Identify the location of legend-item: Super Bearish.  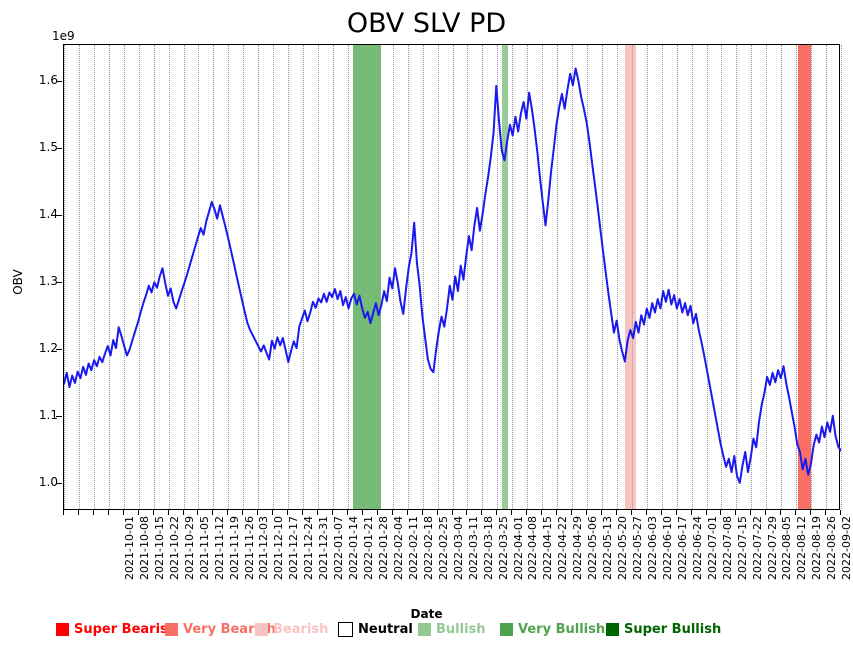
(116, 629).